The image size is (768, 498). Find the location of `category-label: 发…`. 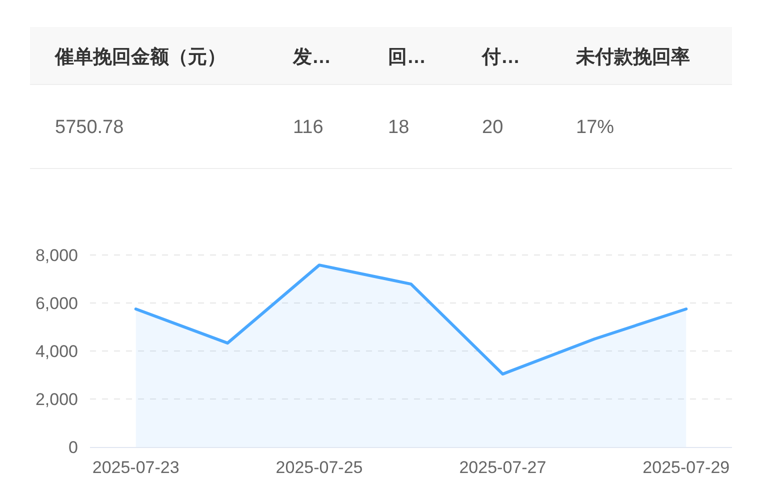

category-label: 发… is located at coordinates (311, 57).